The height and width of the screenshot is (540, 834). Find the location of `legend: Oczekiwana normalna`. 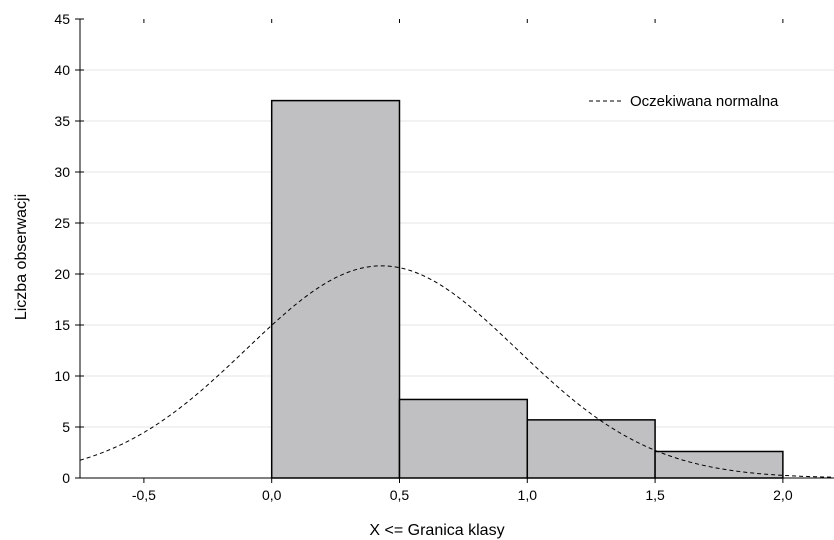

legend: Oczekiwana normalna is located at coordinates (684, 101).